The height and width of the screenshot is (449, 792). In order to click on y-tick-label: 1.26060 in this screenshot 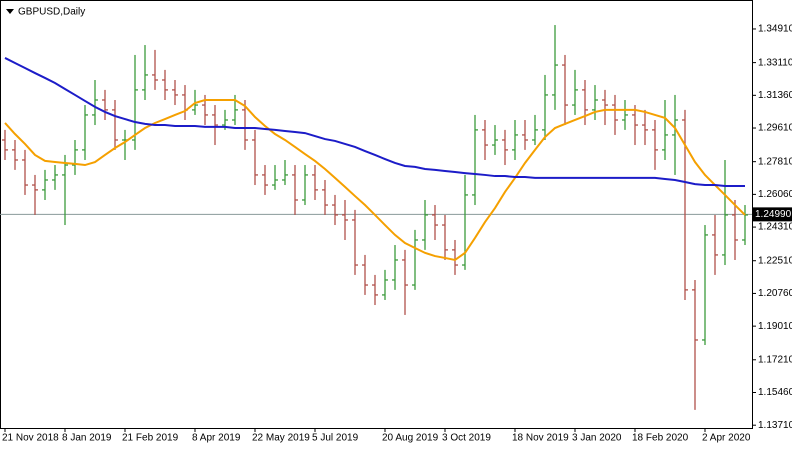, I will do `click(775, 194)`.